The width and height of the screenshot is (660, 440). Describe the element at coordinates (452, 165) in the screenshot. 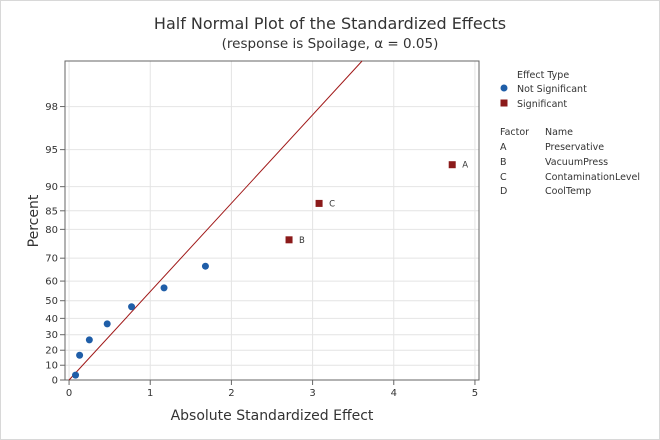

I see `point-significant-A` at that location.